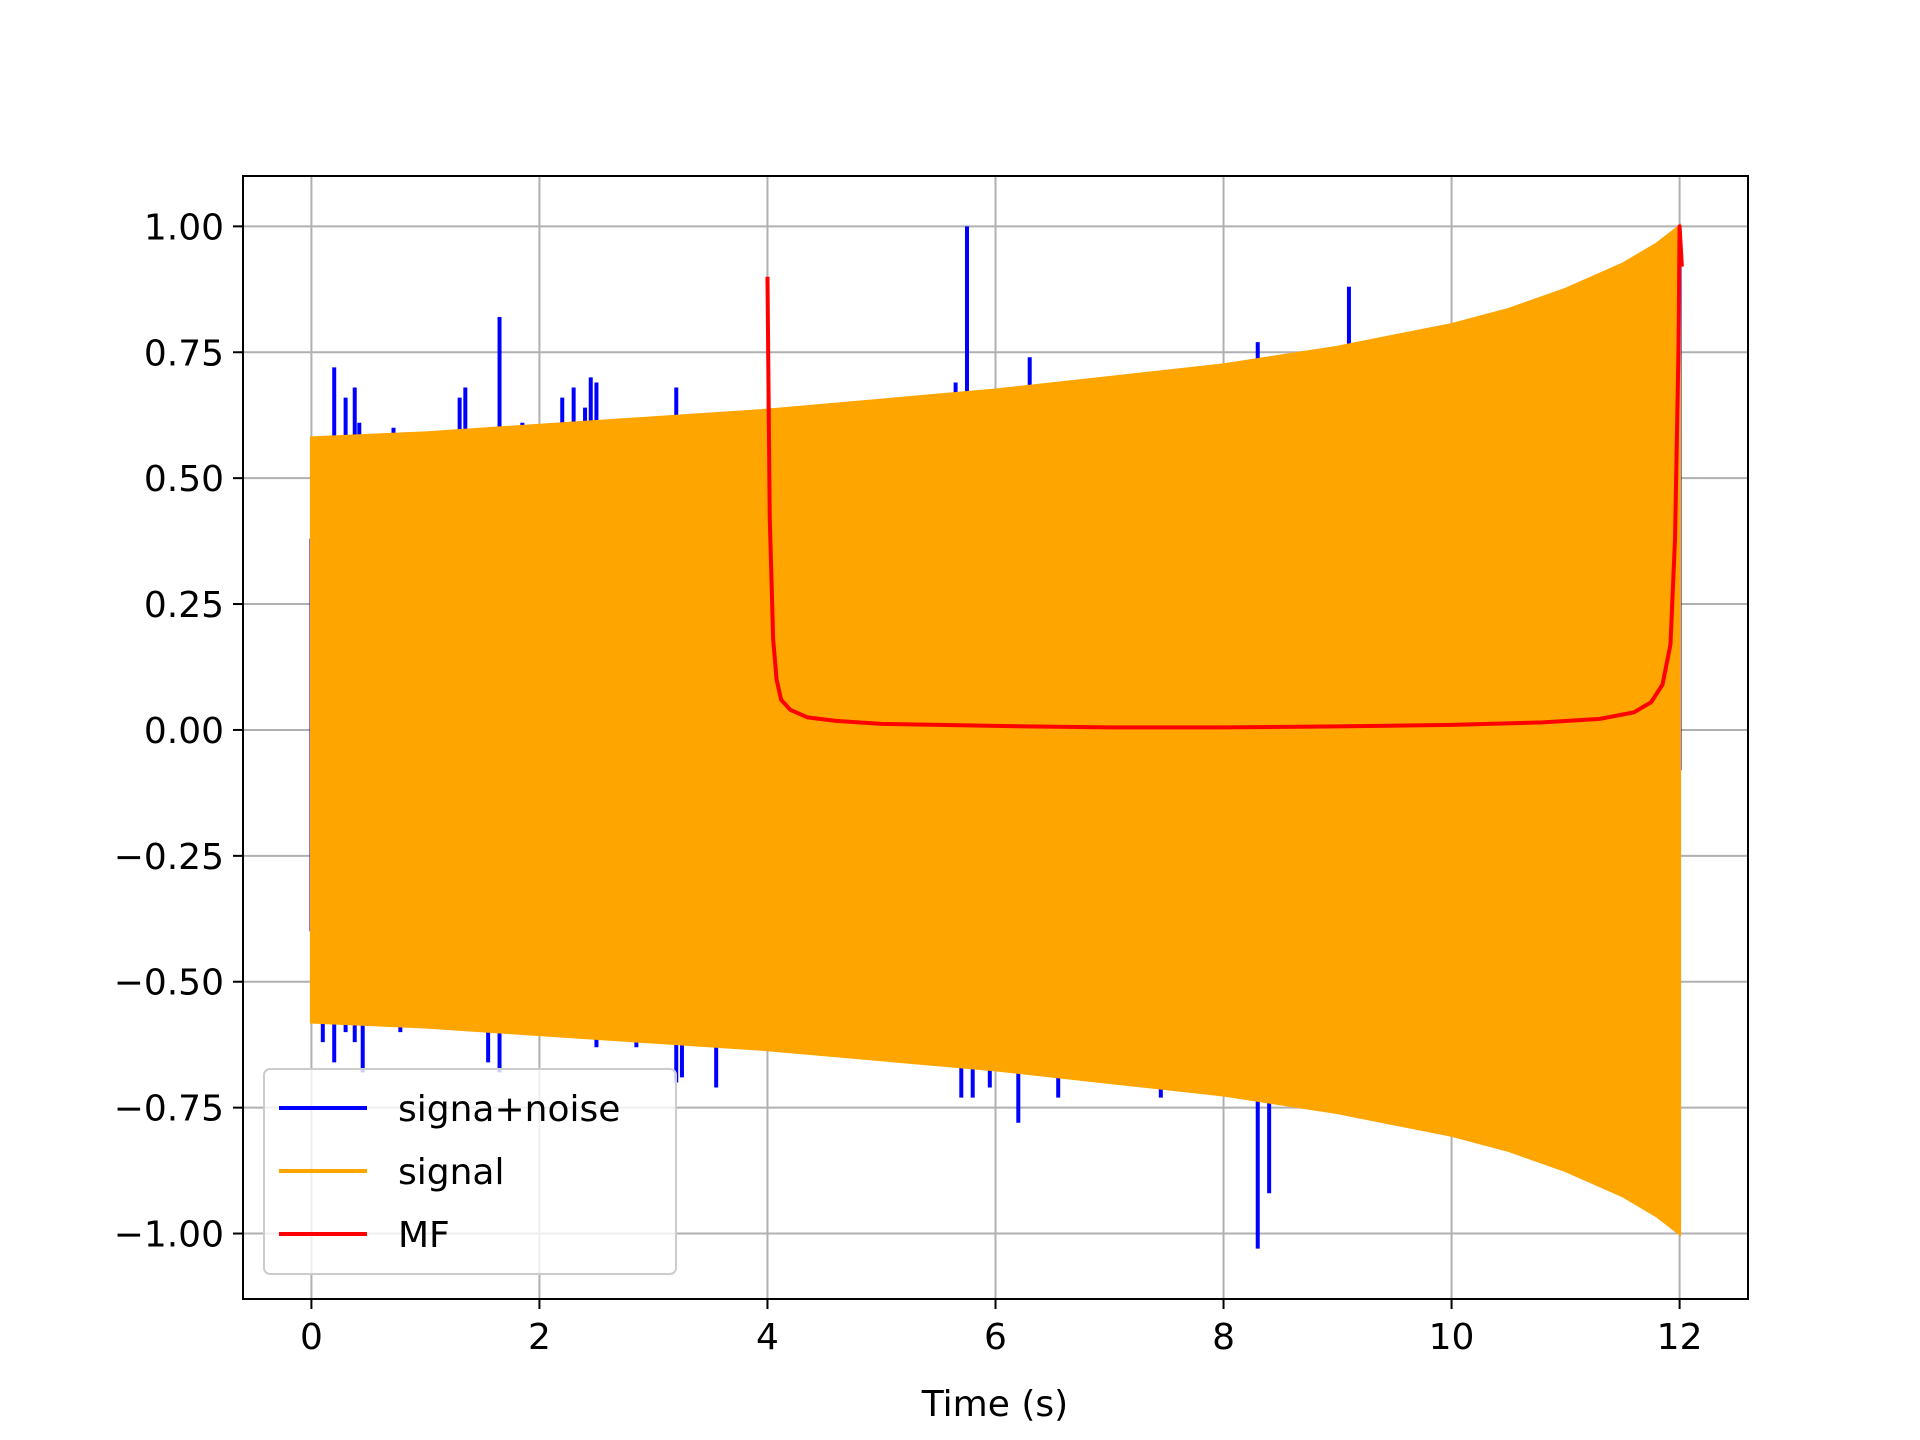 The height and width of the screenshot is (1440, 1920). What do you see at coordinates (994, 1404) in the screenshot?
I see `x-axis-label: Time (s)` at bounding box center [994, 1404].